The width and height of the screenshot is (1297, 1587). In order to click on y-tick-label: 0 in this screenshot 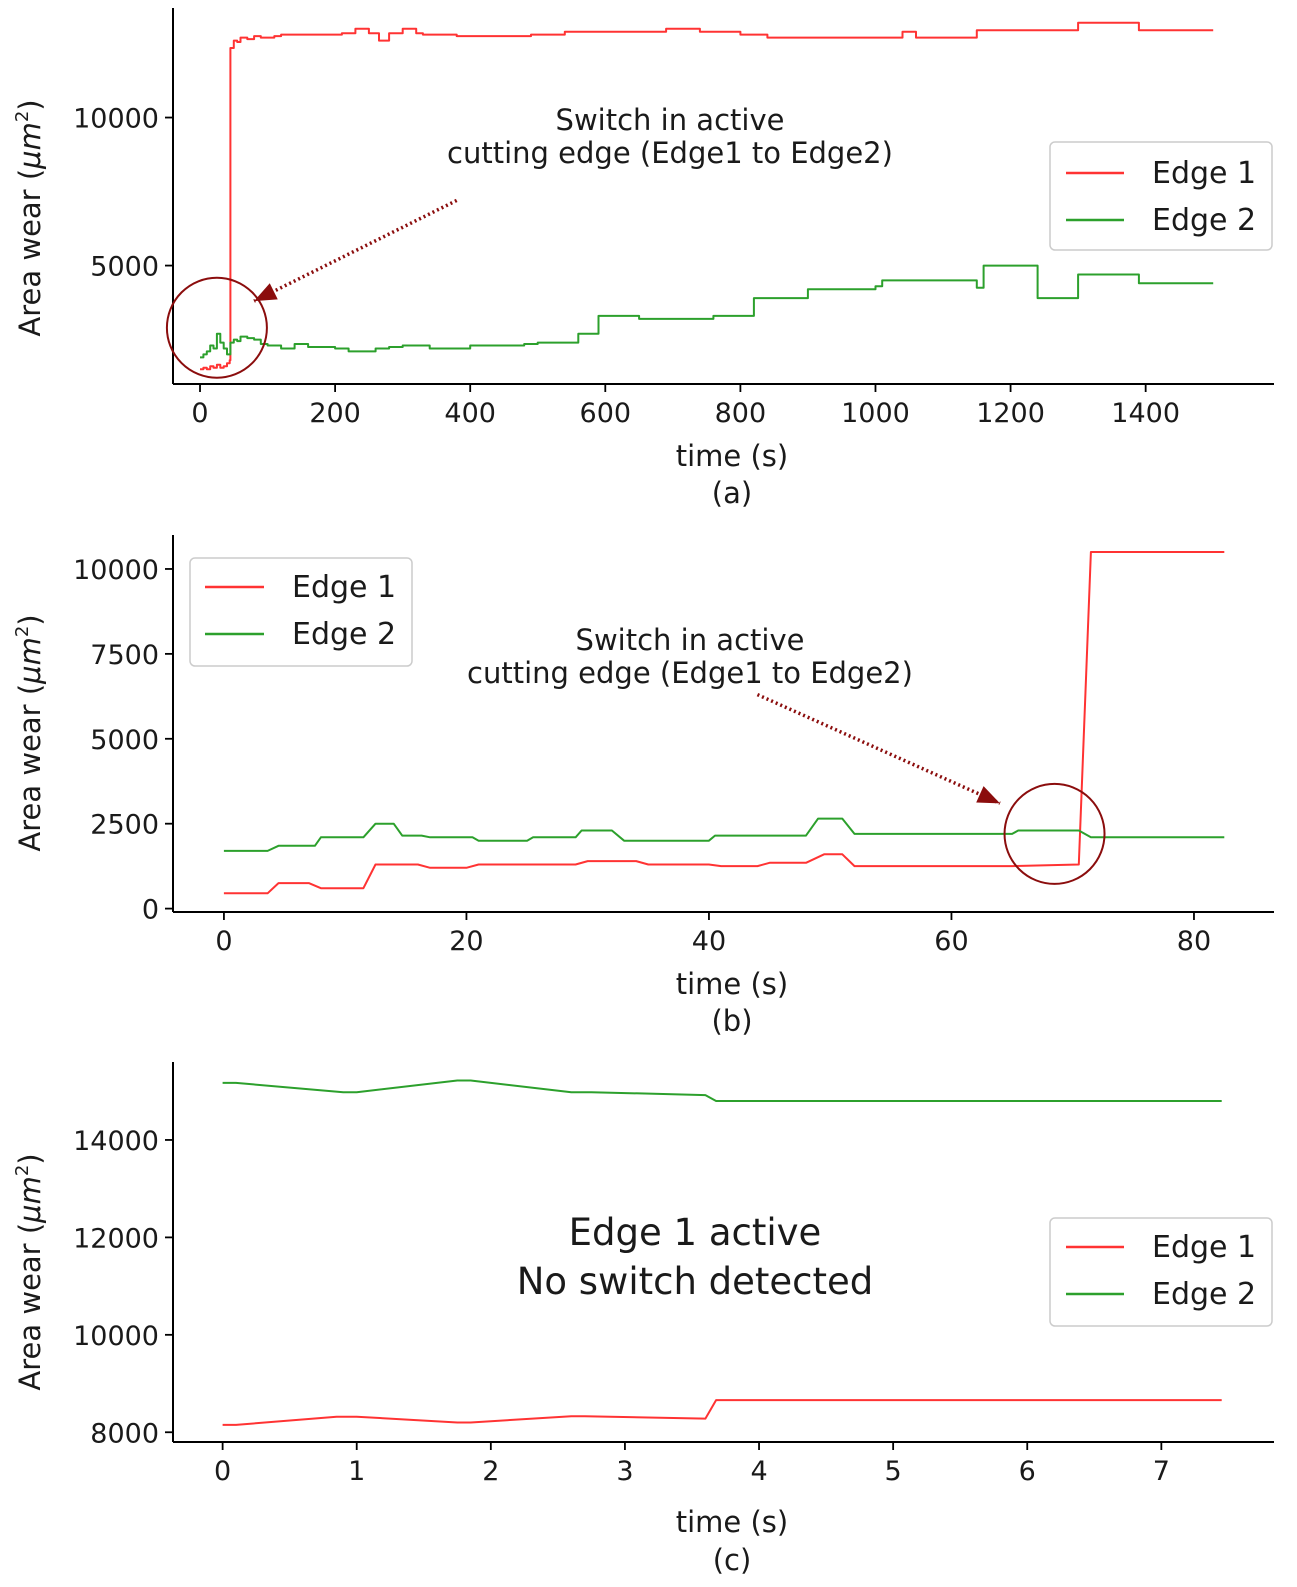, I will do `click(150, 910)`.